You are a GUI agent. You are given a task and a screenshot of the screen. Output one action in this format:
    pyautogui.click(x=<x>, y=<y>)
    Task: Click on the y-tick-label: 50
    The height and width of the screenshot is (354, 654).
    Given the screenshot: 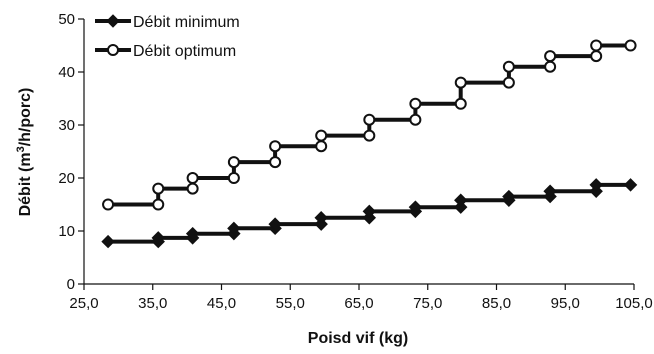 What is the action you would take?
    pyautogui.click(x=66, y=19)
    